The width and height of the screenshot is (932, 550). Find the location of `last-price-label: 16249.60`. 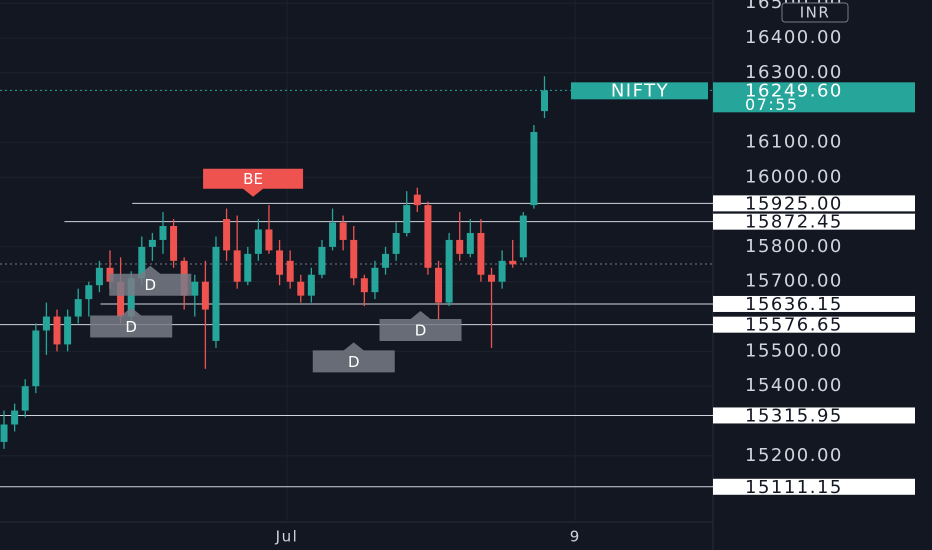

last-price-label: 16249.60 is located at coordinates (794, 90).